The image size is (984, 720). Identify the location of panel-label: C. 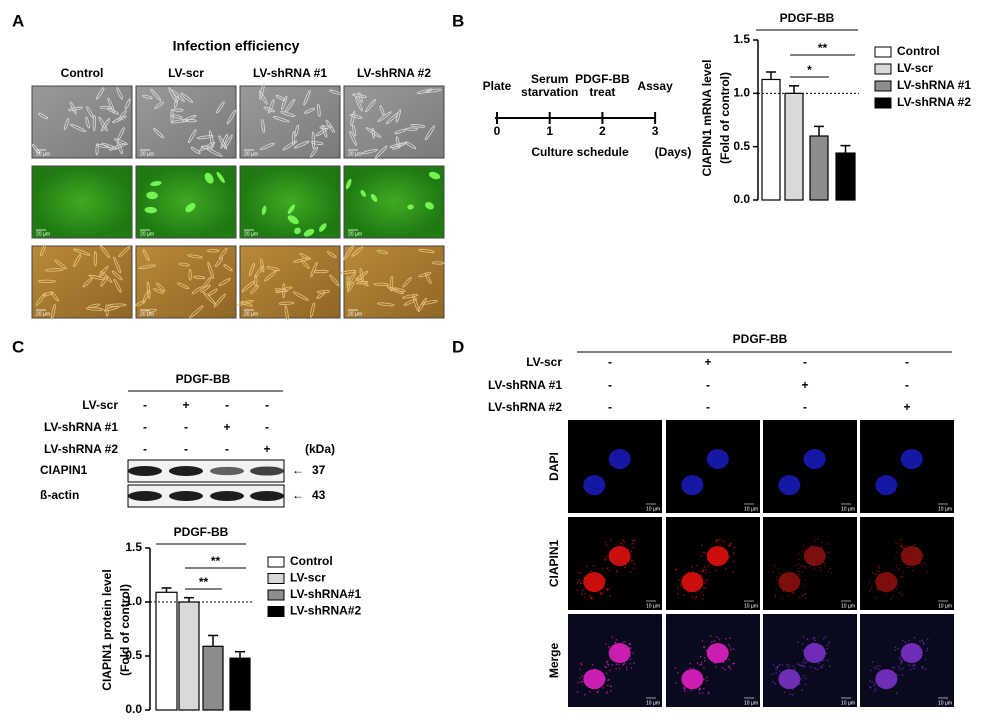
(18, 346).